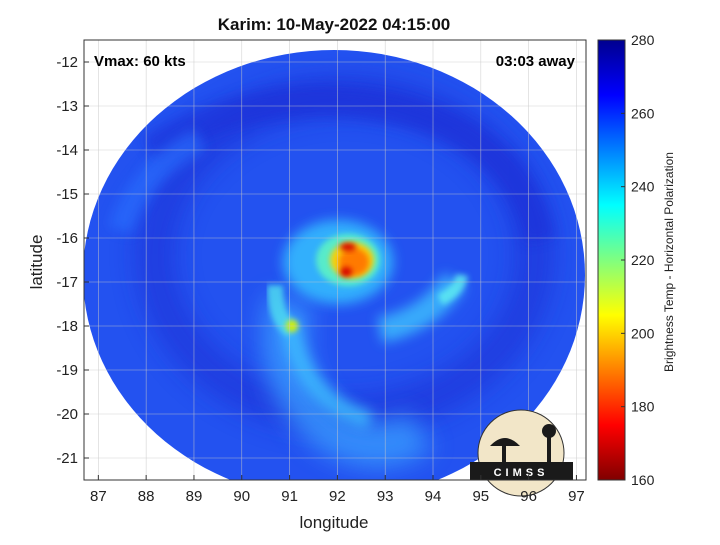  I want to click on colorbar-gradient, so click(611, 260).